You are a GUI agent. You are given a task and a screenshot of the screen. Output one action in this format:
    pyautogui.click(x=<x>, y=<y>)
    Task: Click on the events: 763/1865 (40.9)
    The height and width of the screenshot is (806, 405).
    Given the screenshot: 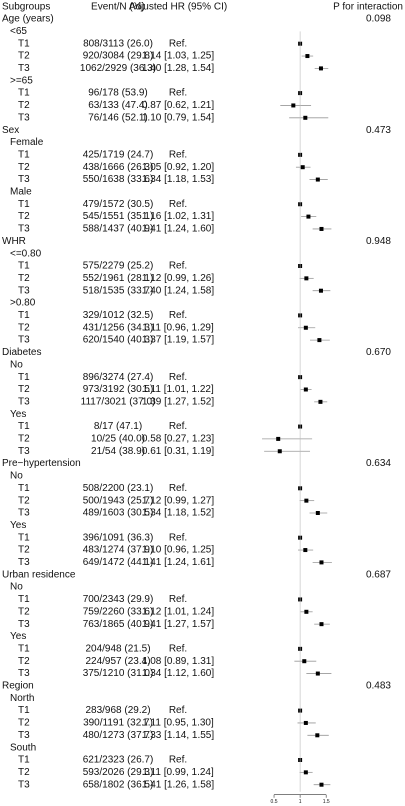 What is the action you would take?
    pyautogui.click(x=118, y=624)
    